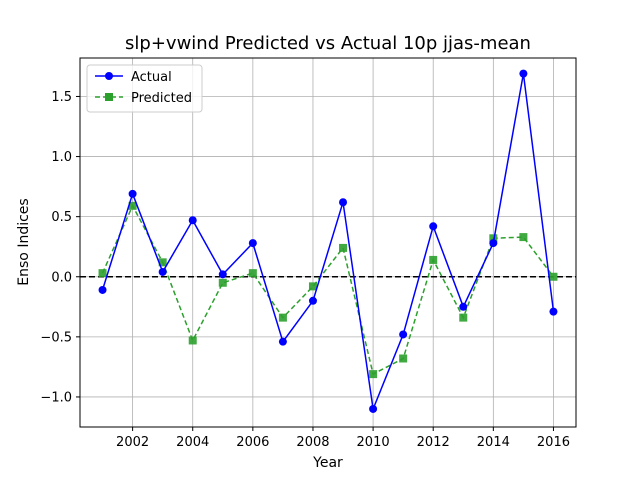 The image size is (640, 480). Describe the element at coordinates (24, 241) in the screenshot. I see `y-axis-title: Enso Indices` at that location.